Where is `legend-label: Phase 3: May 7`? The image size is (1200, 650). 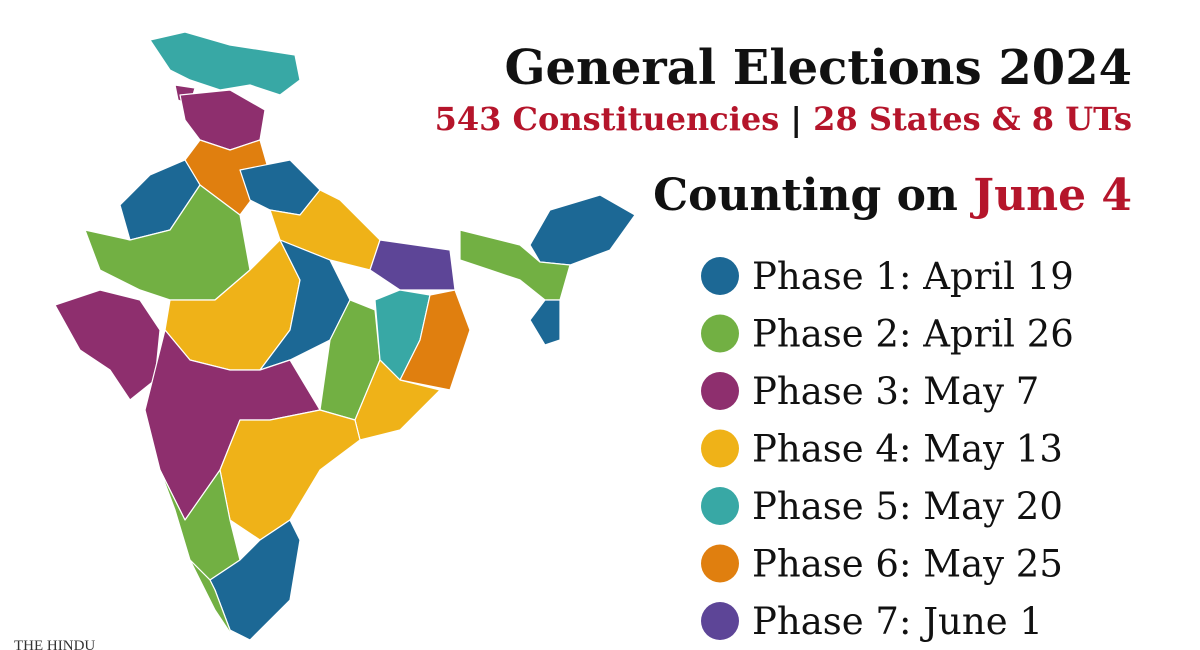
legend-label: Phase 3: May 7 is located at coordinates (895, 391).